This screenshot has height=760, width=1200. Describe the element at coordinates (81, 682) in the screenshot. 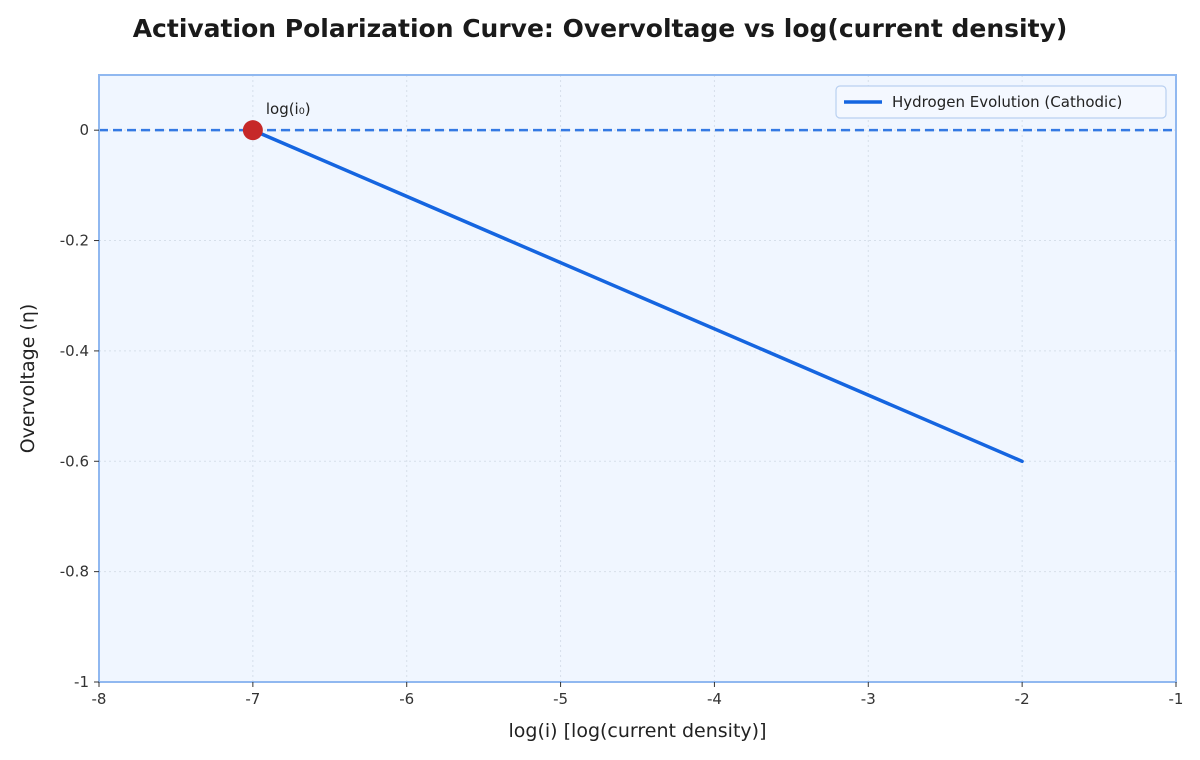

I see `y-tick-label: -1` at that location.